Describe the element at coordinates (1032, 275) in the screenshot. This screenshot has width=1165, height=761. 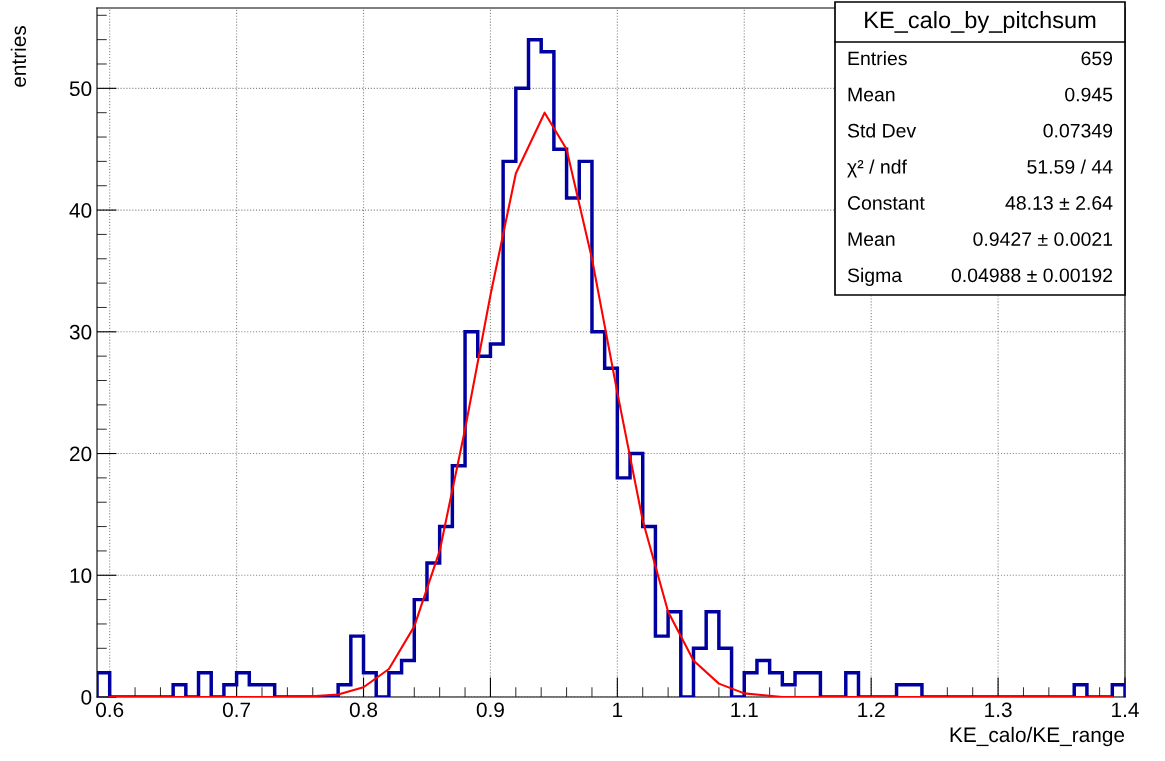
I see `annotation: 0.04988 ± 0.00192` at that location.